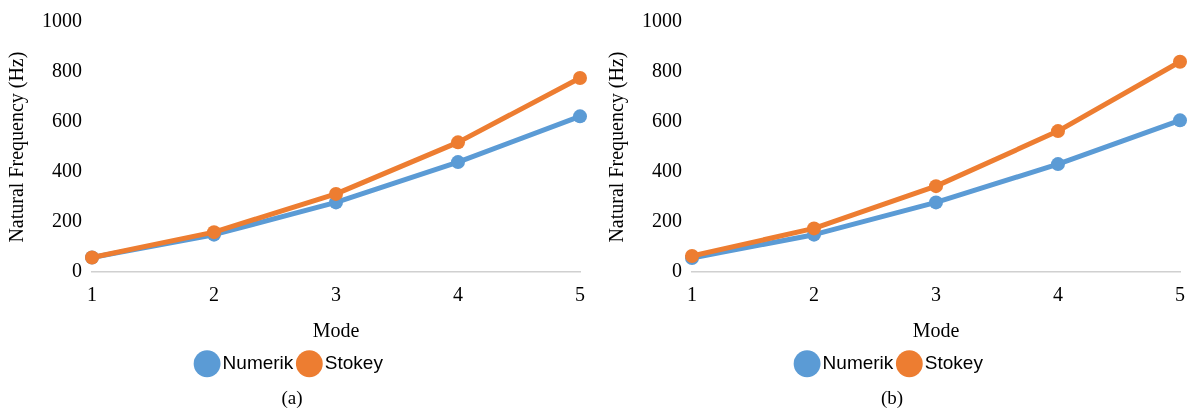  Describe the element at coordinates (292, 397) in the screenshot. I see `text: (a)` at that location.